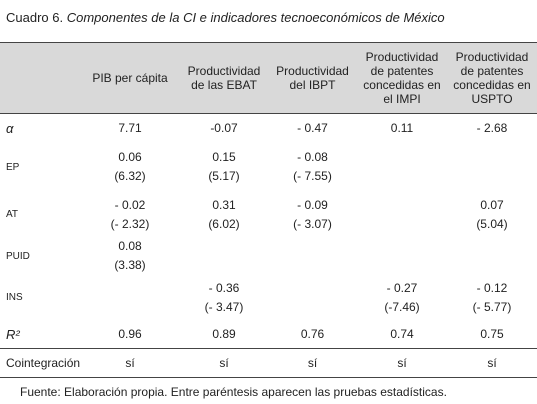 This screenshot has height=404, width=537. What do you see at coordinates (402, 306) in the screenshot?
I see `cell-line: (-7.46)` at bounding box center [402, 306].